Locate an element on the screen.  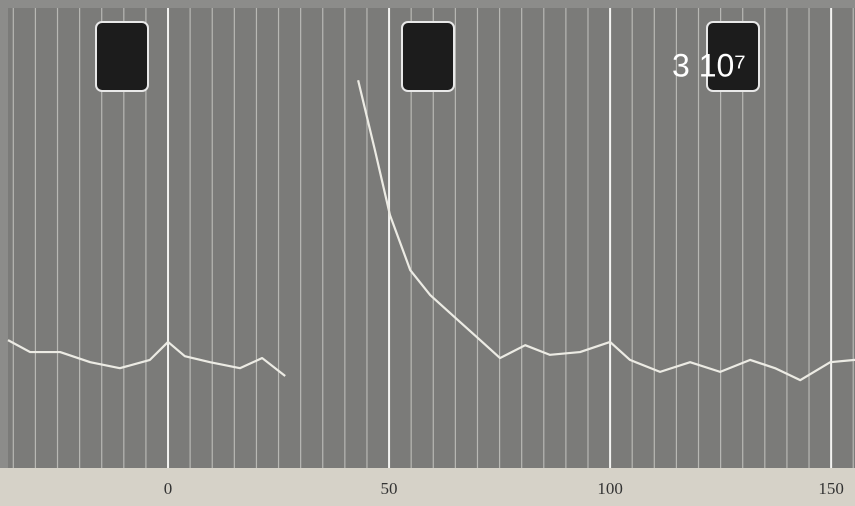
x-tick-label: 150 is located at coordinates (831, 488).